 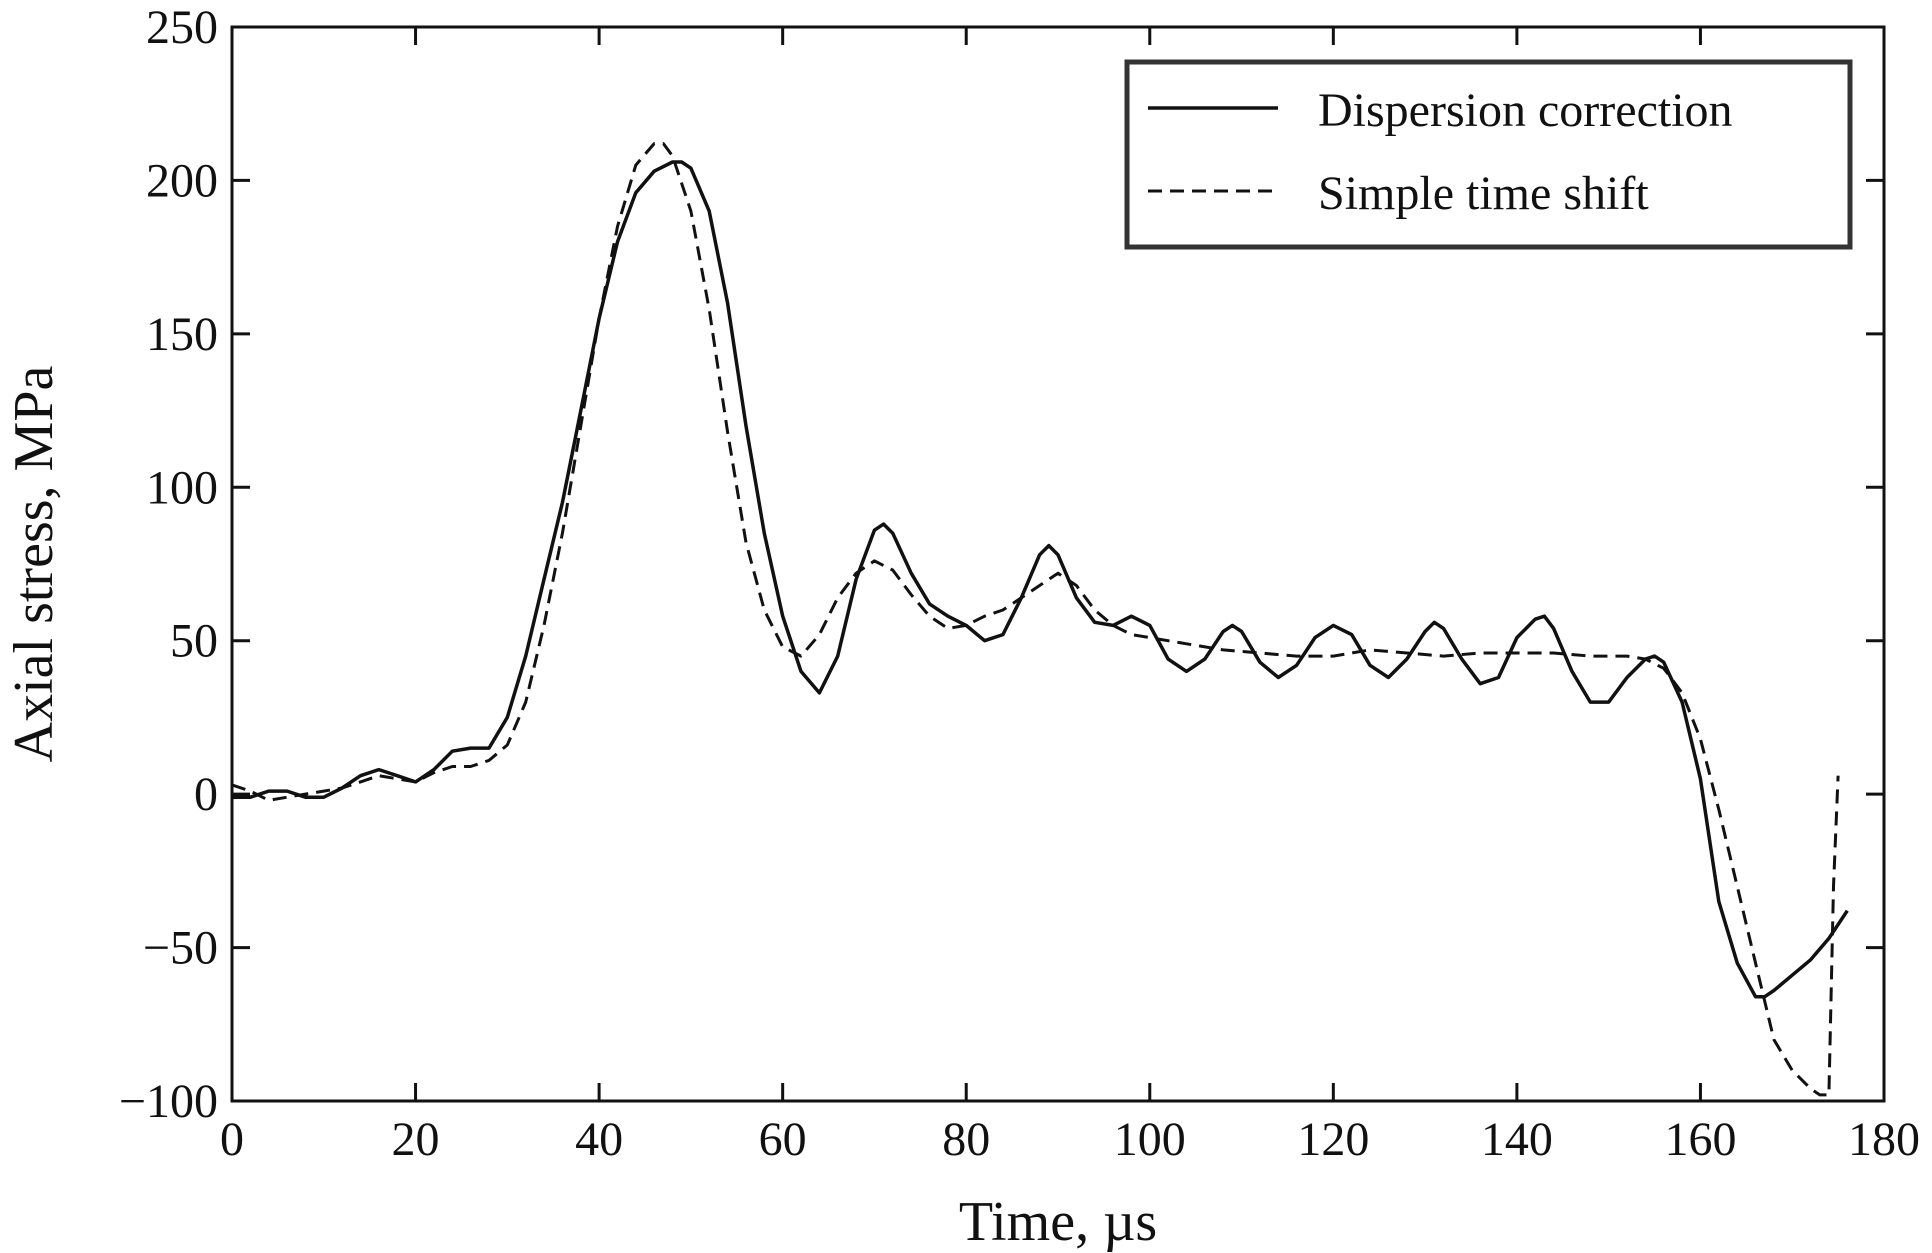 I want to click on y-tick-label: 50, so click(x=194, y=641).